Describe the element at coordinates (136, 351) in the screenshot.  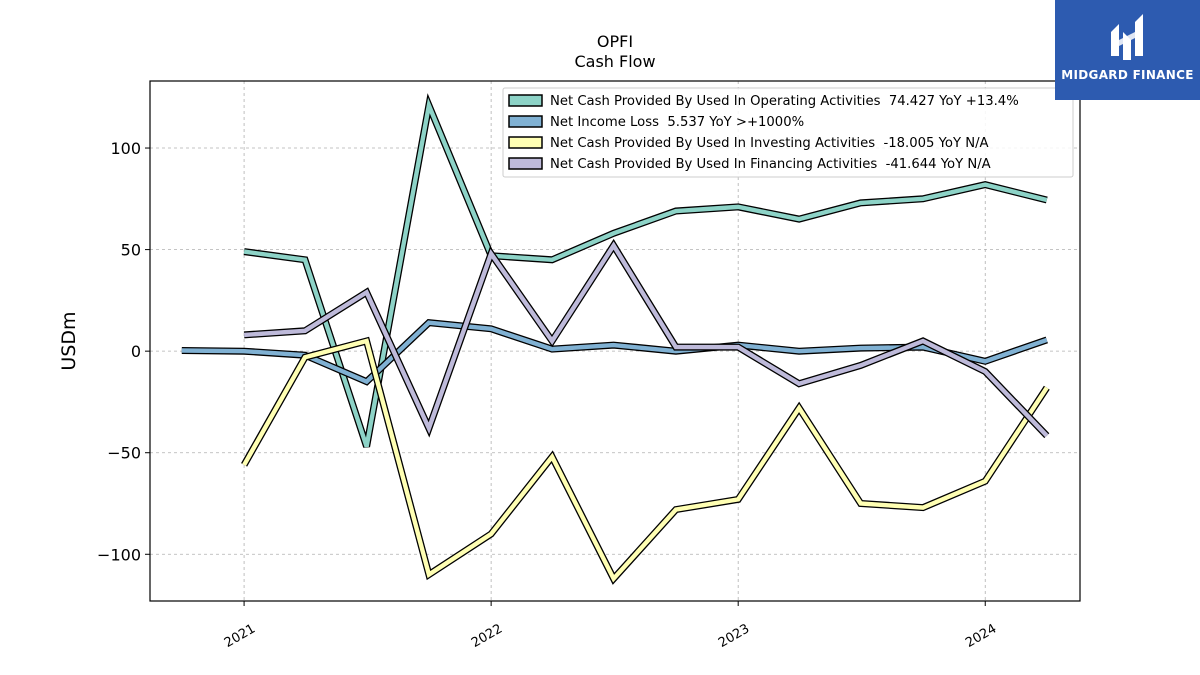
I see `y-tick-label: 0` at that location.